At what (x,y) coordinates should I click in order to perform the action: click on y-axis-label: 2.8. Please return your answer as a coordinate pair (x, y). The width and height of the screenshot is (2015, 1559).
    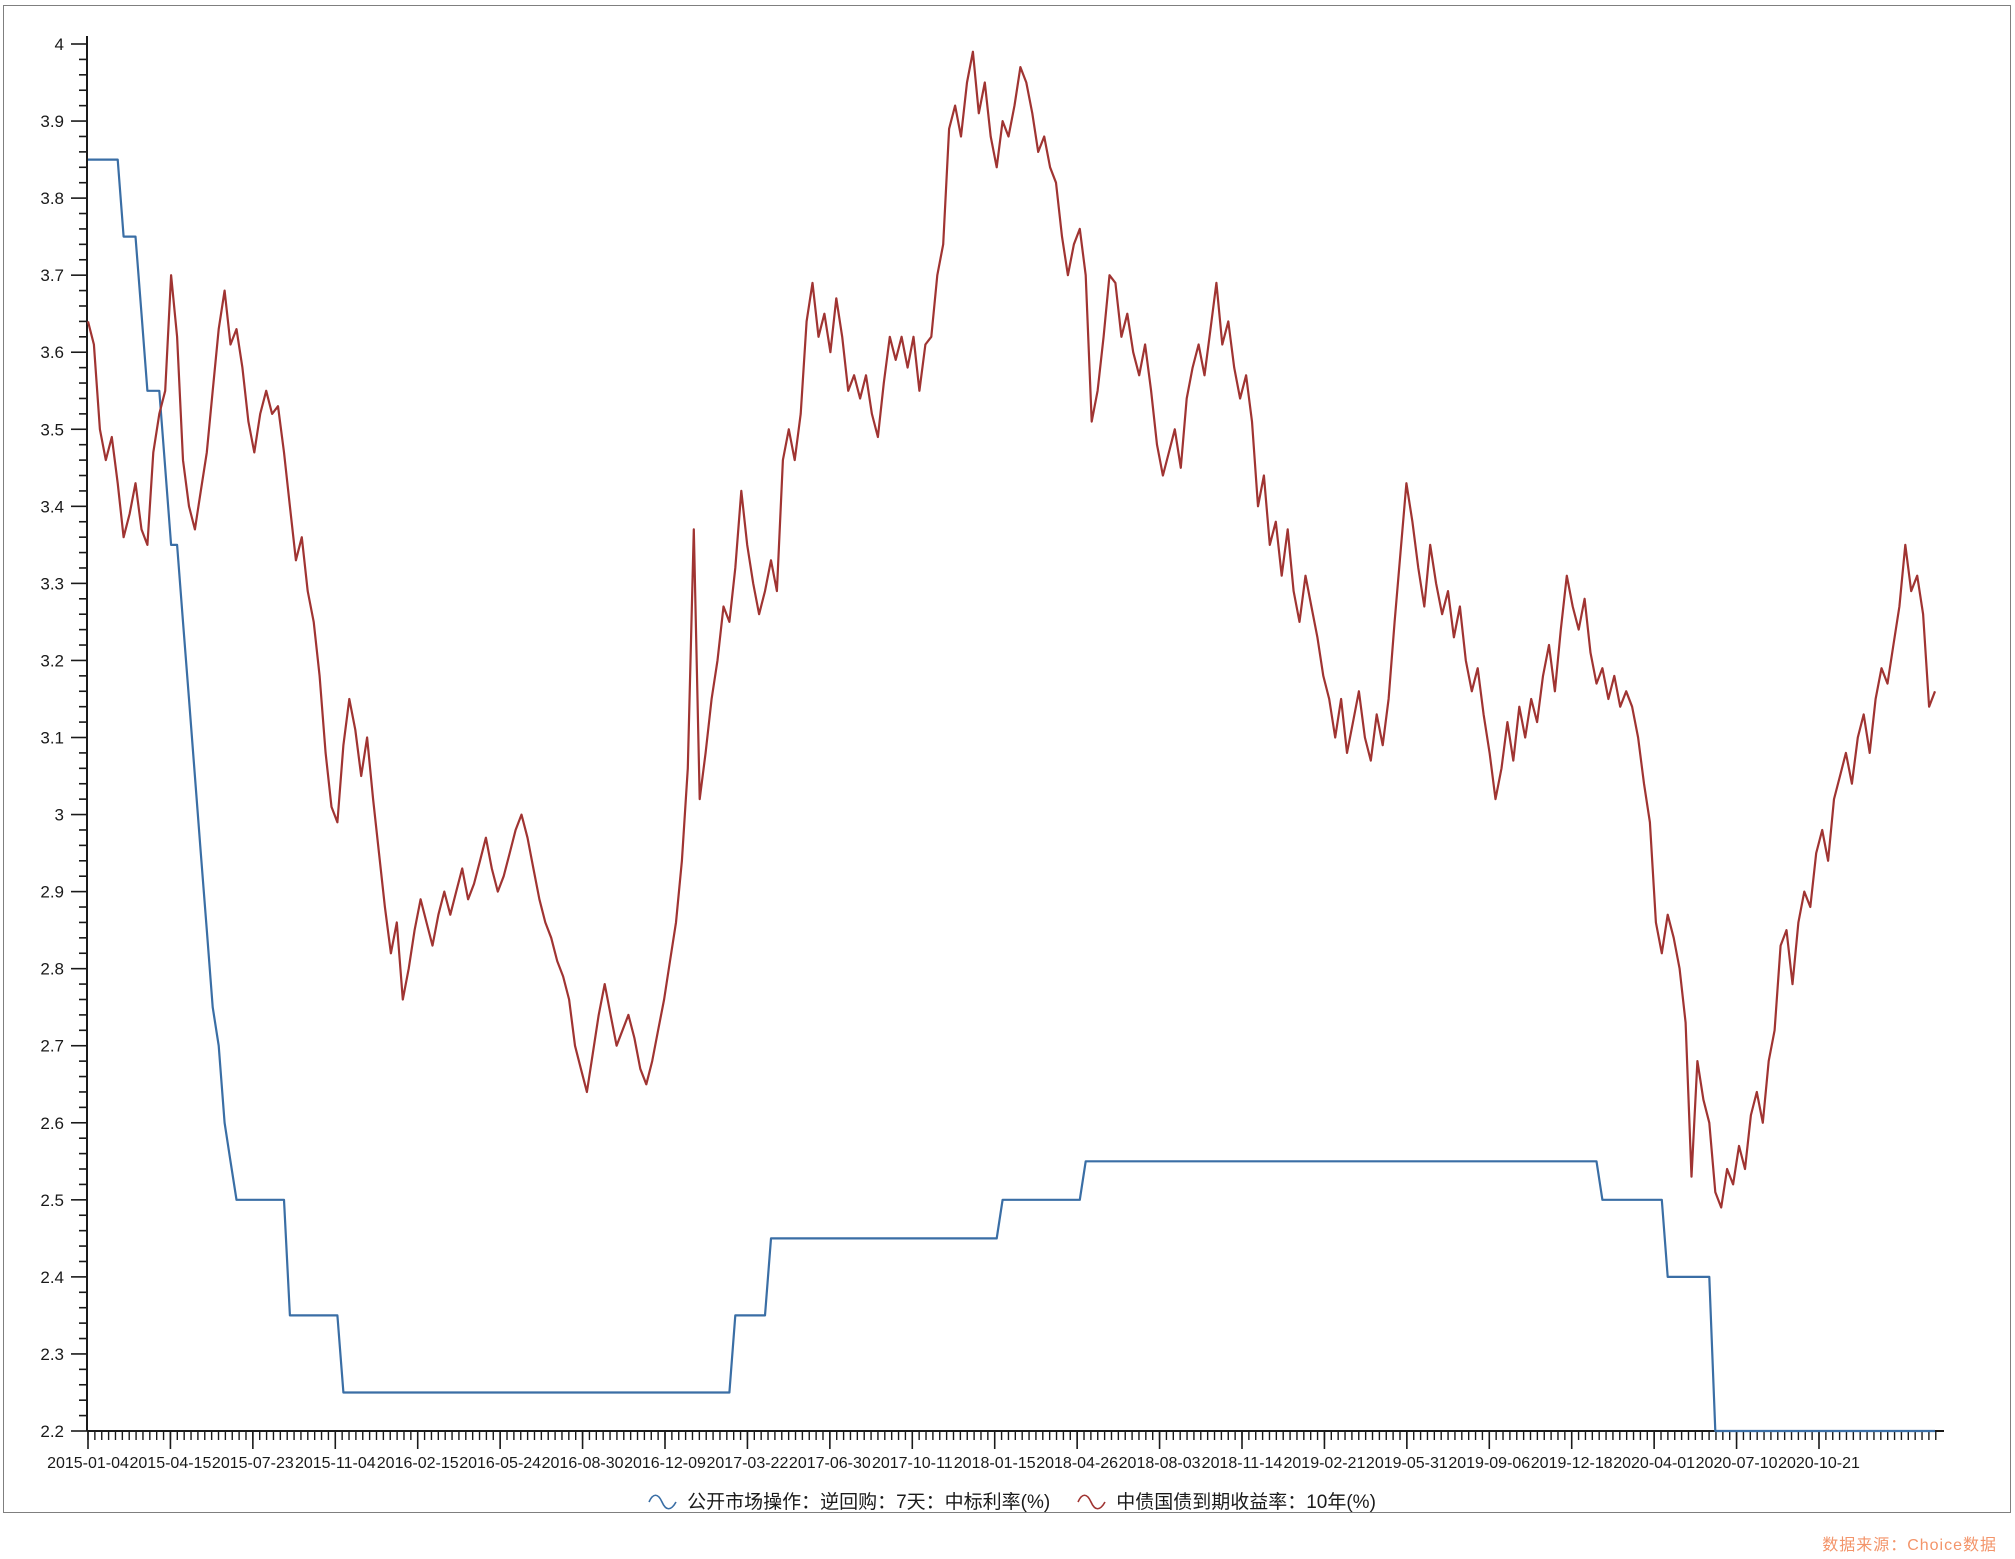
    Looking at the image, I should click on (52, 969).